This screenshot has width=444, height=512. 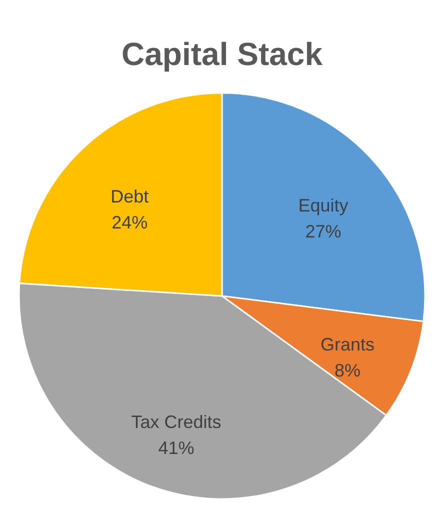 What do you see at coordinates (222, 54) in the screenshot?
I see `chart-title: Capital Stack` at bounding box center [222, 54].